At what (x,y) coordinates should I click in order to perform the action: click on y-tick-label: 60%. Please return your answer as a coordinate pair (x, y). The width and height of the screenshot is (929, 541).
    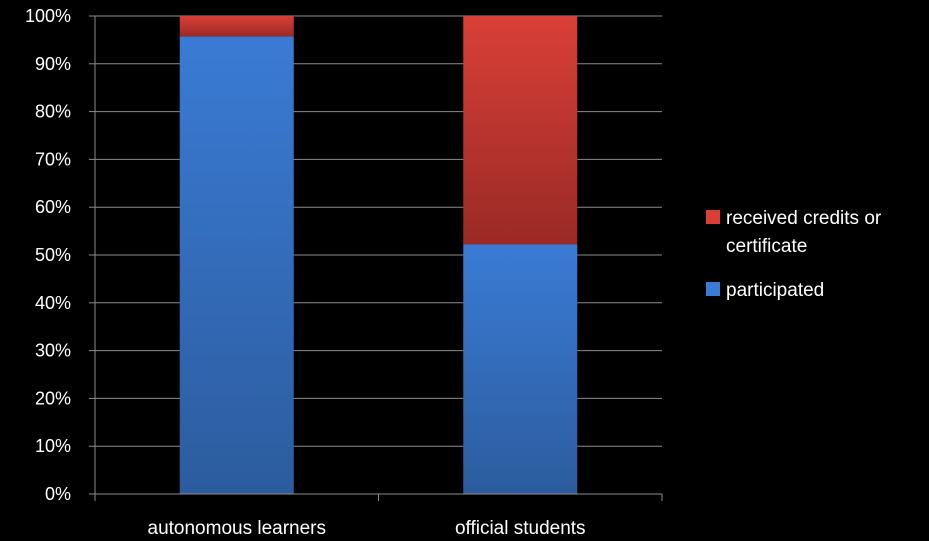
    Looking at the image, I should click on (53, 207).